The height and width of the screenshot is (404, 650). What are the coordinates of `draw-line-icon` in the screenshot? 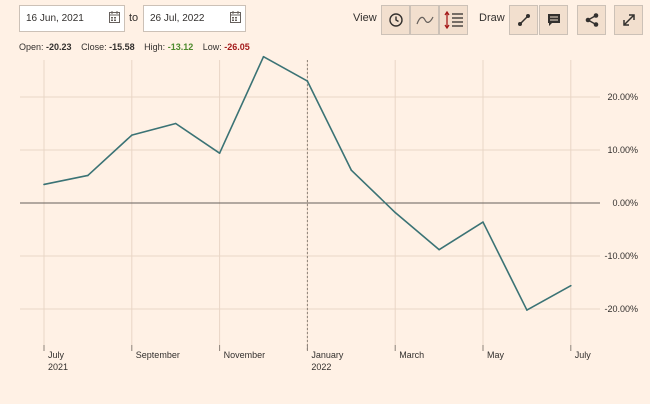 It's located at (523, 20).